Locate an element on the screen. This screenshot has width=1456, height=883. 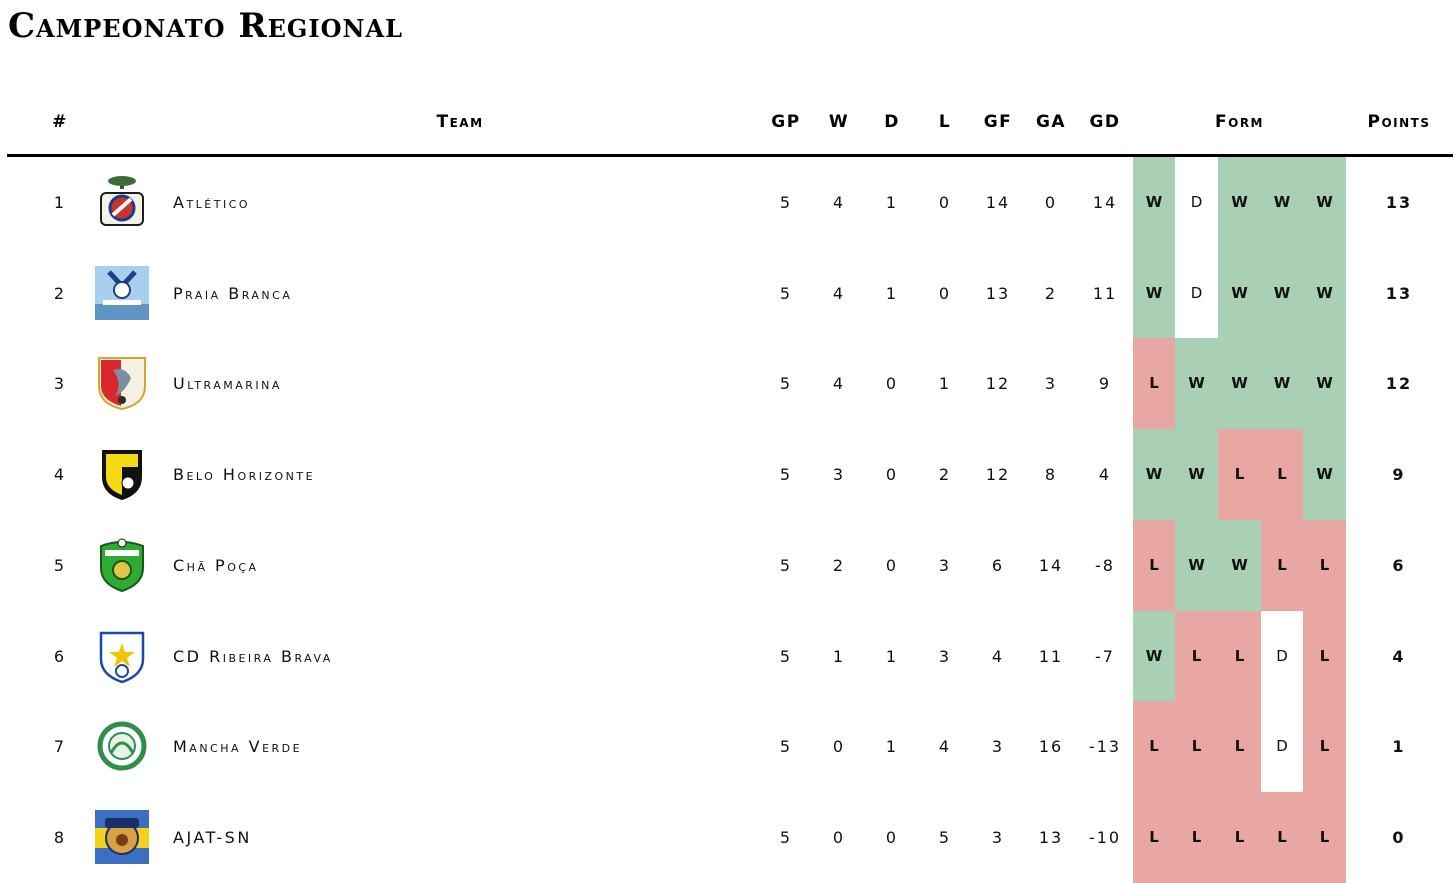
cell-gd: -13 is located at coordinates (1105, 747).